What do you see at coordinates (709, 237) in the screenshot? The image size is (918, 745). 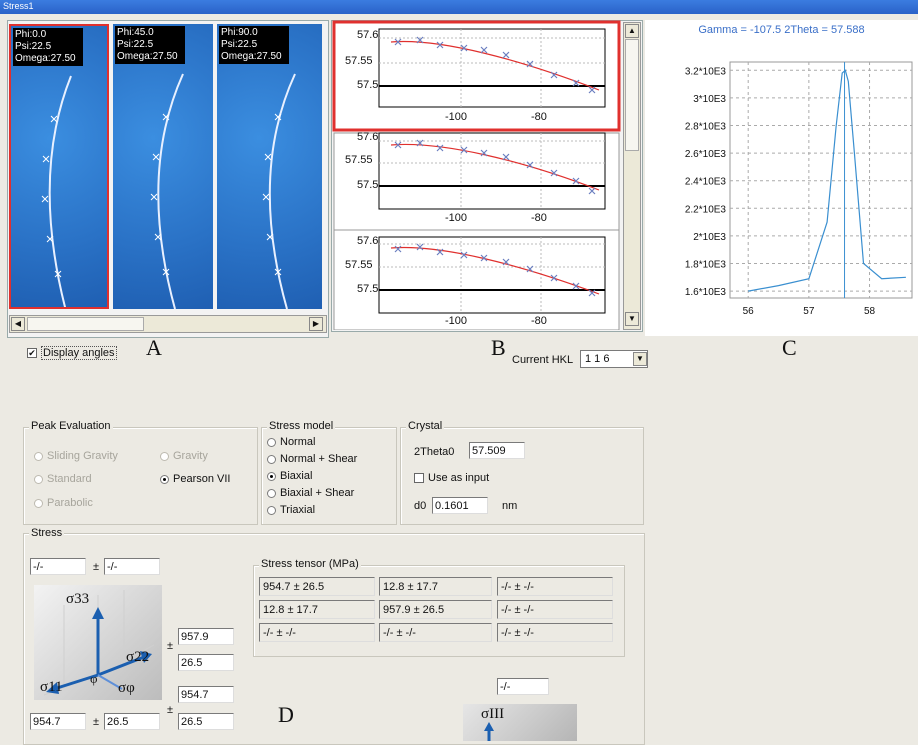 I see `y-tick-label: 2*10E3` at bounding box center [709, 237].